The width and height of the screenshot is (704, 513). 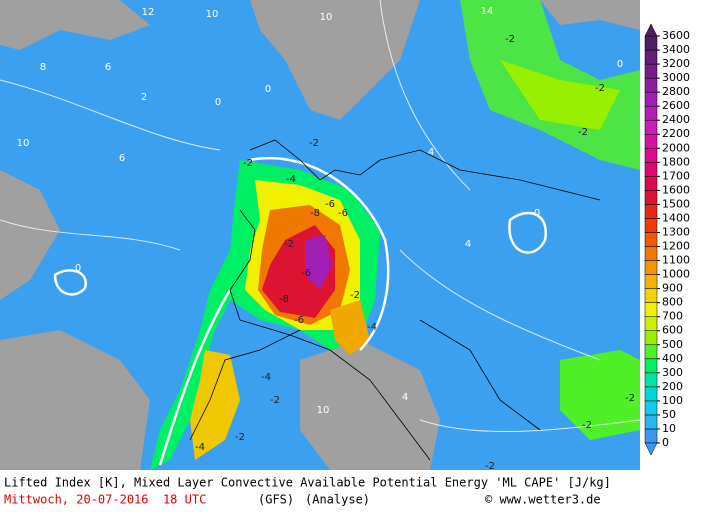 What do you see at coordinates (672, 302) in the screenshot?
I see `colorbar-label: 800` at bounding box center [672, 302].